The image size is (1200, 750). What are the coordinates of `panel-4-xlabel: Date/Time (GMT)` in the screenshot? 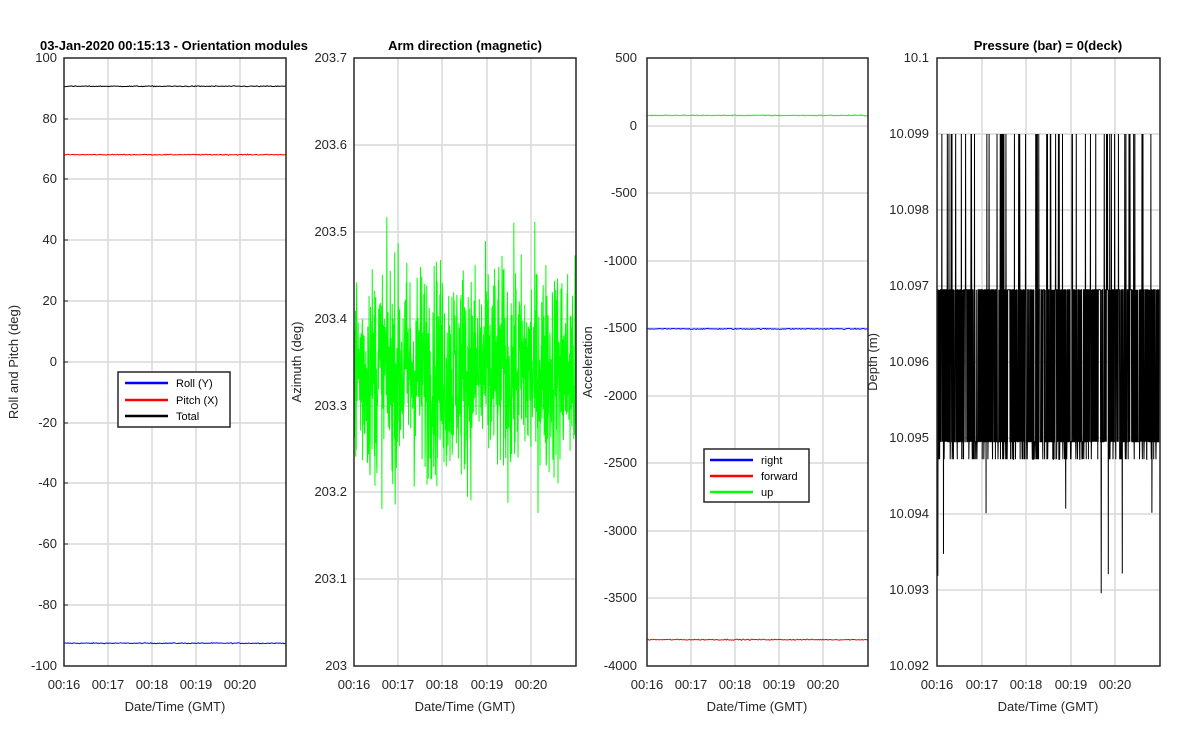 It's located at (1048, 706).